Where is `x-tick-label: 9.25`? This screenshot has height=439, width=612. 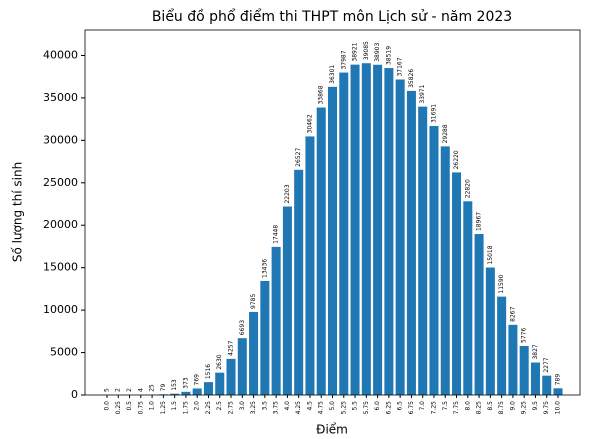 x-tick-label: 9.25 is located at coordinates (524, 408).